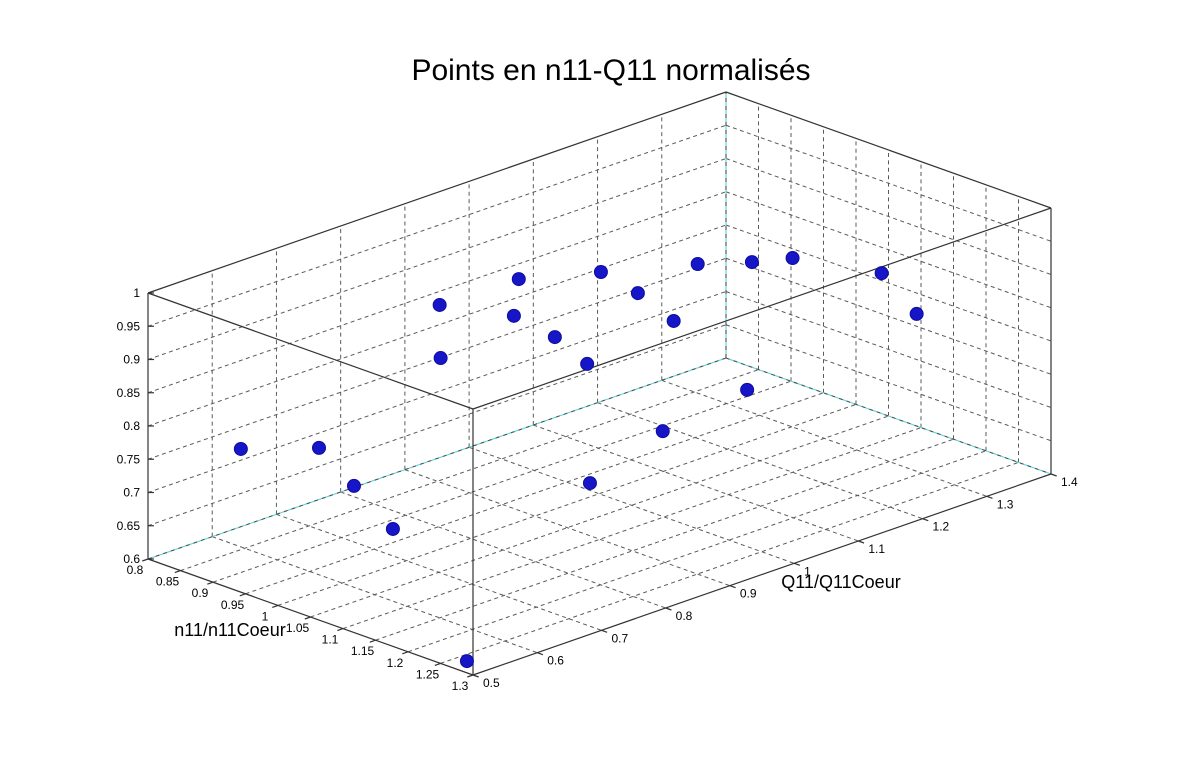  Describe the element at coordinates (129, 459) in the screenshot. I see `z-tick-label: 0.75` at that location.